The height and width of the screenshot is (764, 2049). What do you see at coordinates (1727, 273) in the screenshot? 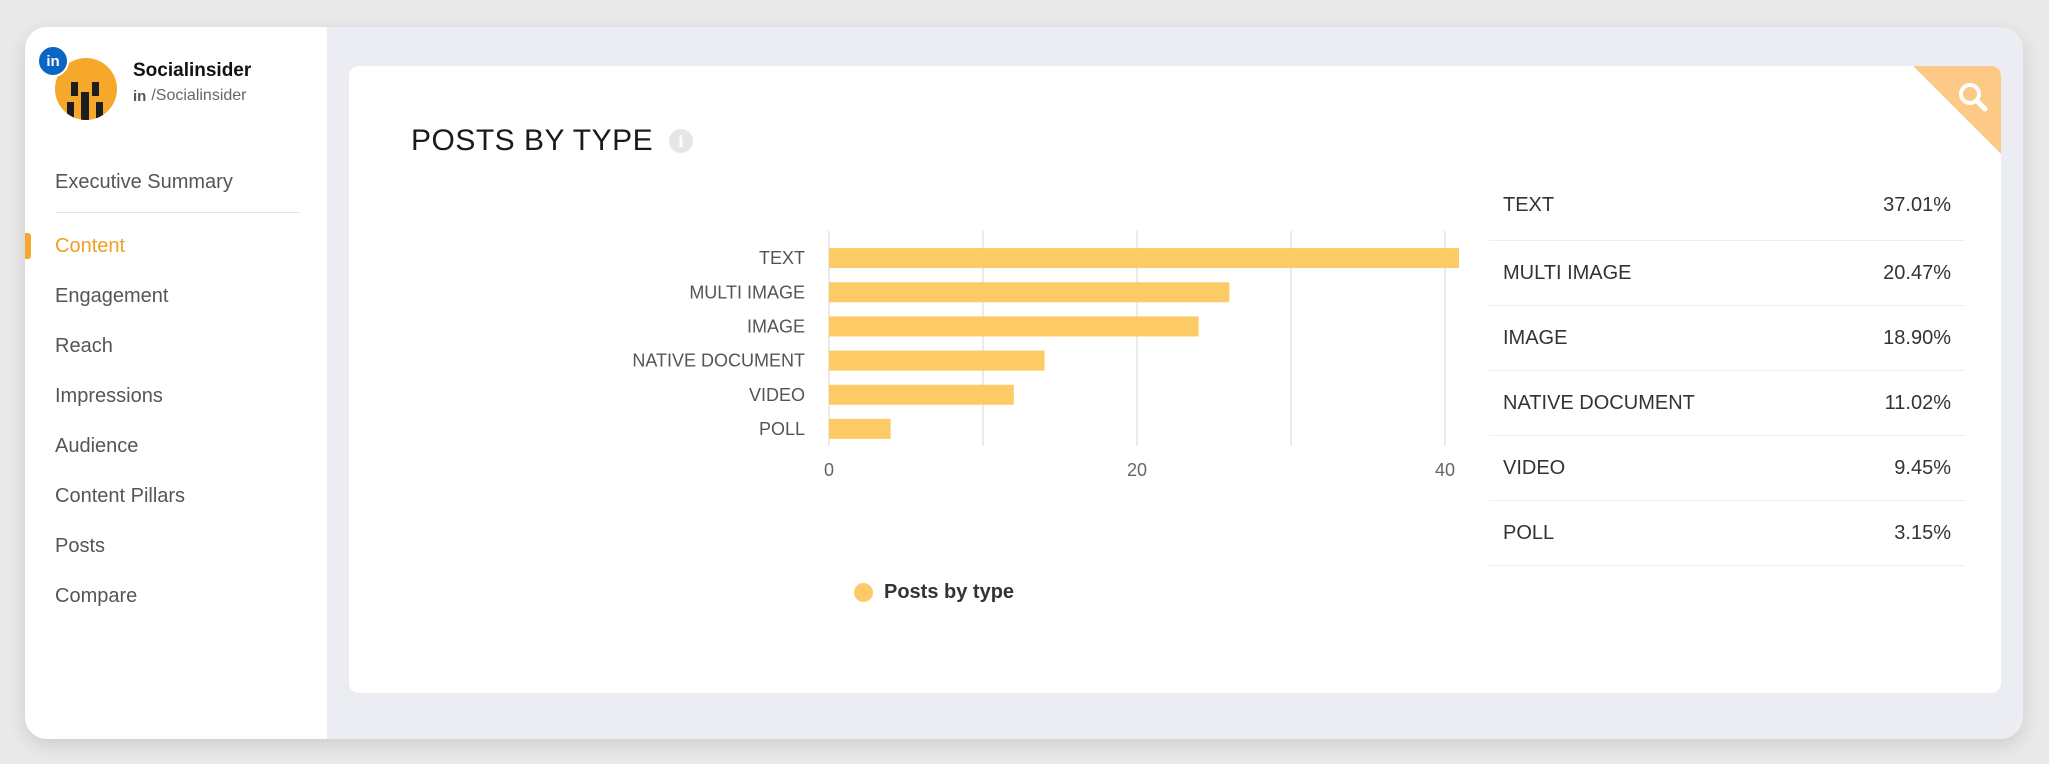
I see `stat-row: MULTI IMAGE 20.47%` at bounding box center [1727, 273].